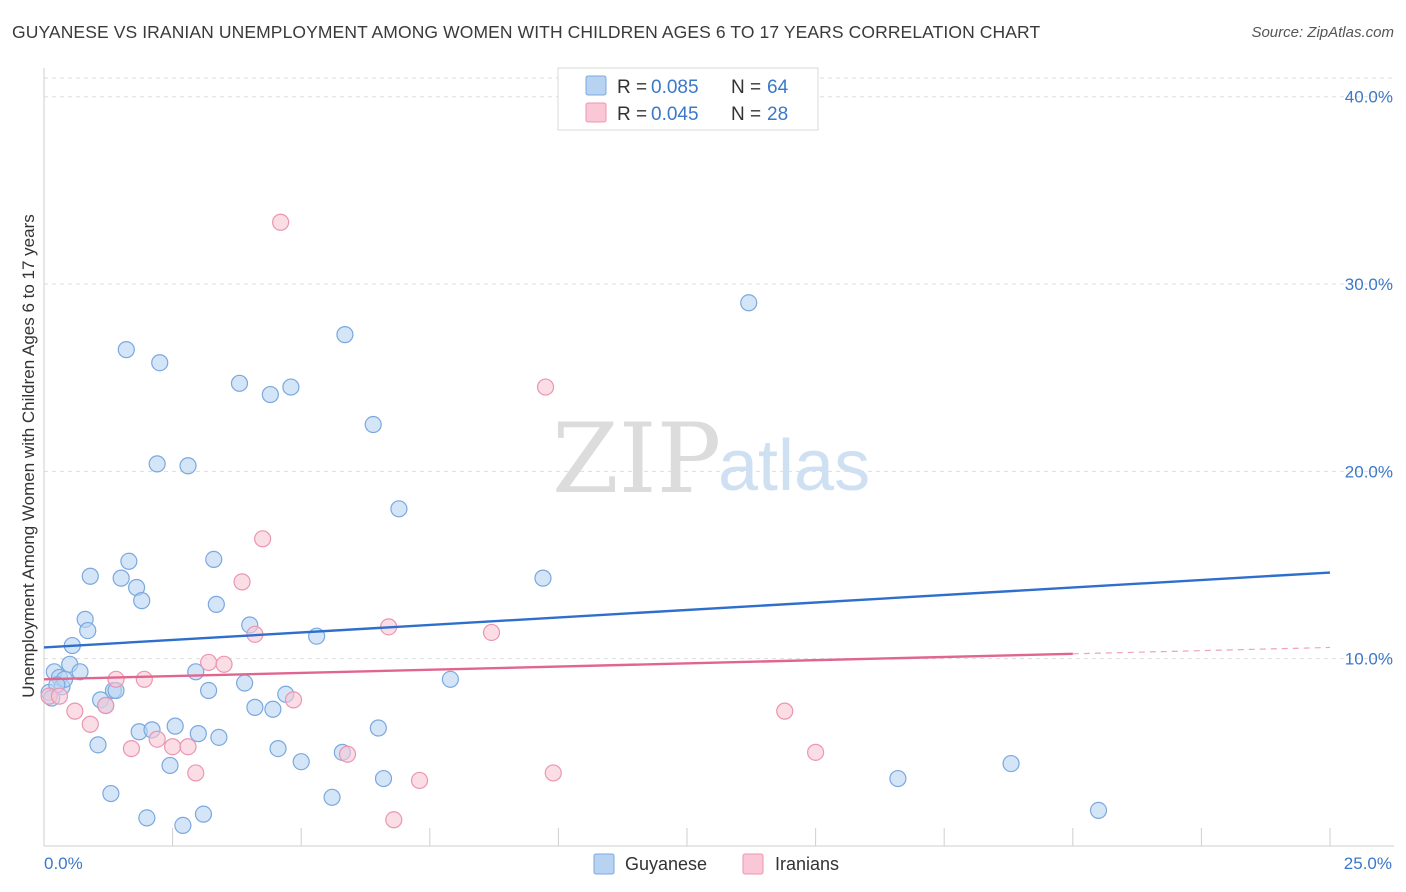 Image resolution: width=1406 pixels, height=892 pixels. What do you see at coordinates (596, 85) in the screenshot?
I see `legend-swatch-guyanese` at bounding box center [596, 85].